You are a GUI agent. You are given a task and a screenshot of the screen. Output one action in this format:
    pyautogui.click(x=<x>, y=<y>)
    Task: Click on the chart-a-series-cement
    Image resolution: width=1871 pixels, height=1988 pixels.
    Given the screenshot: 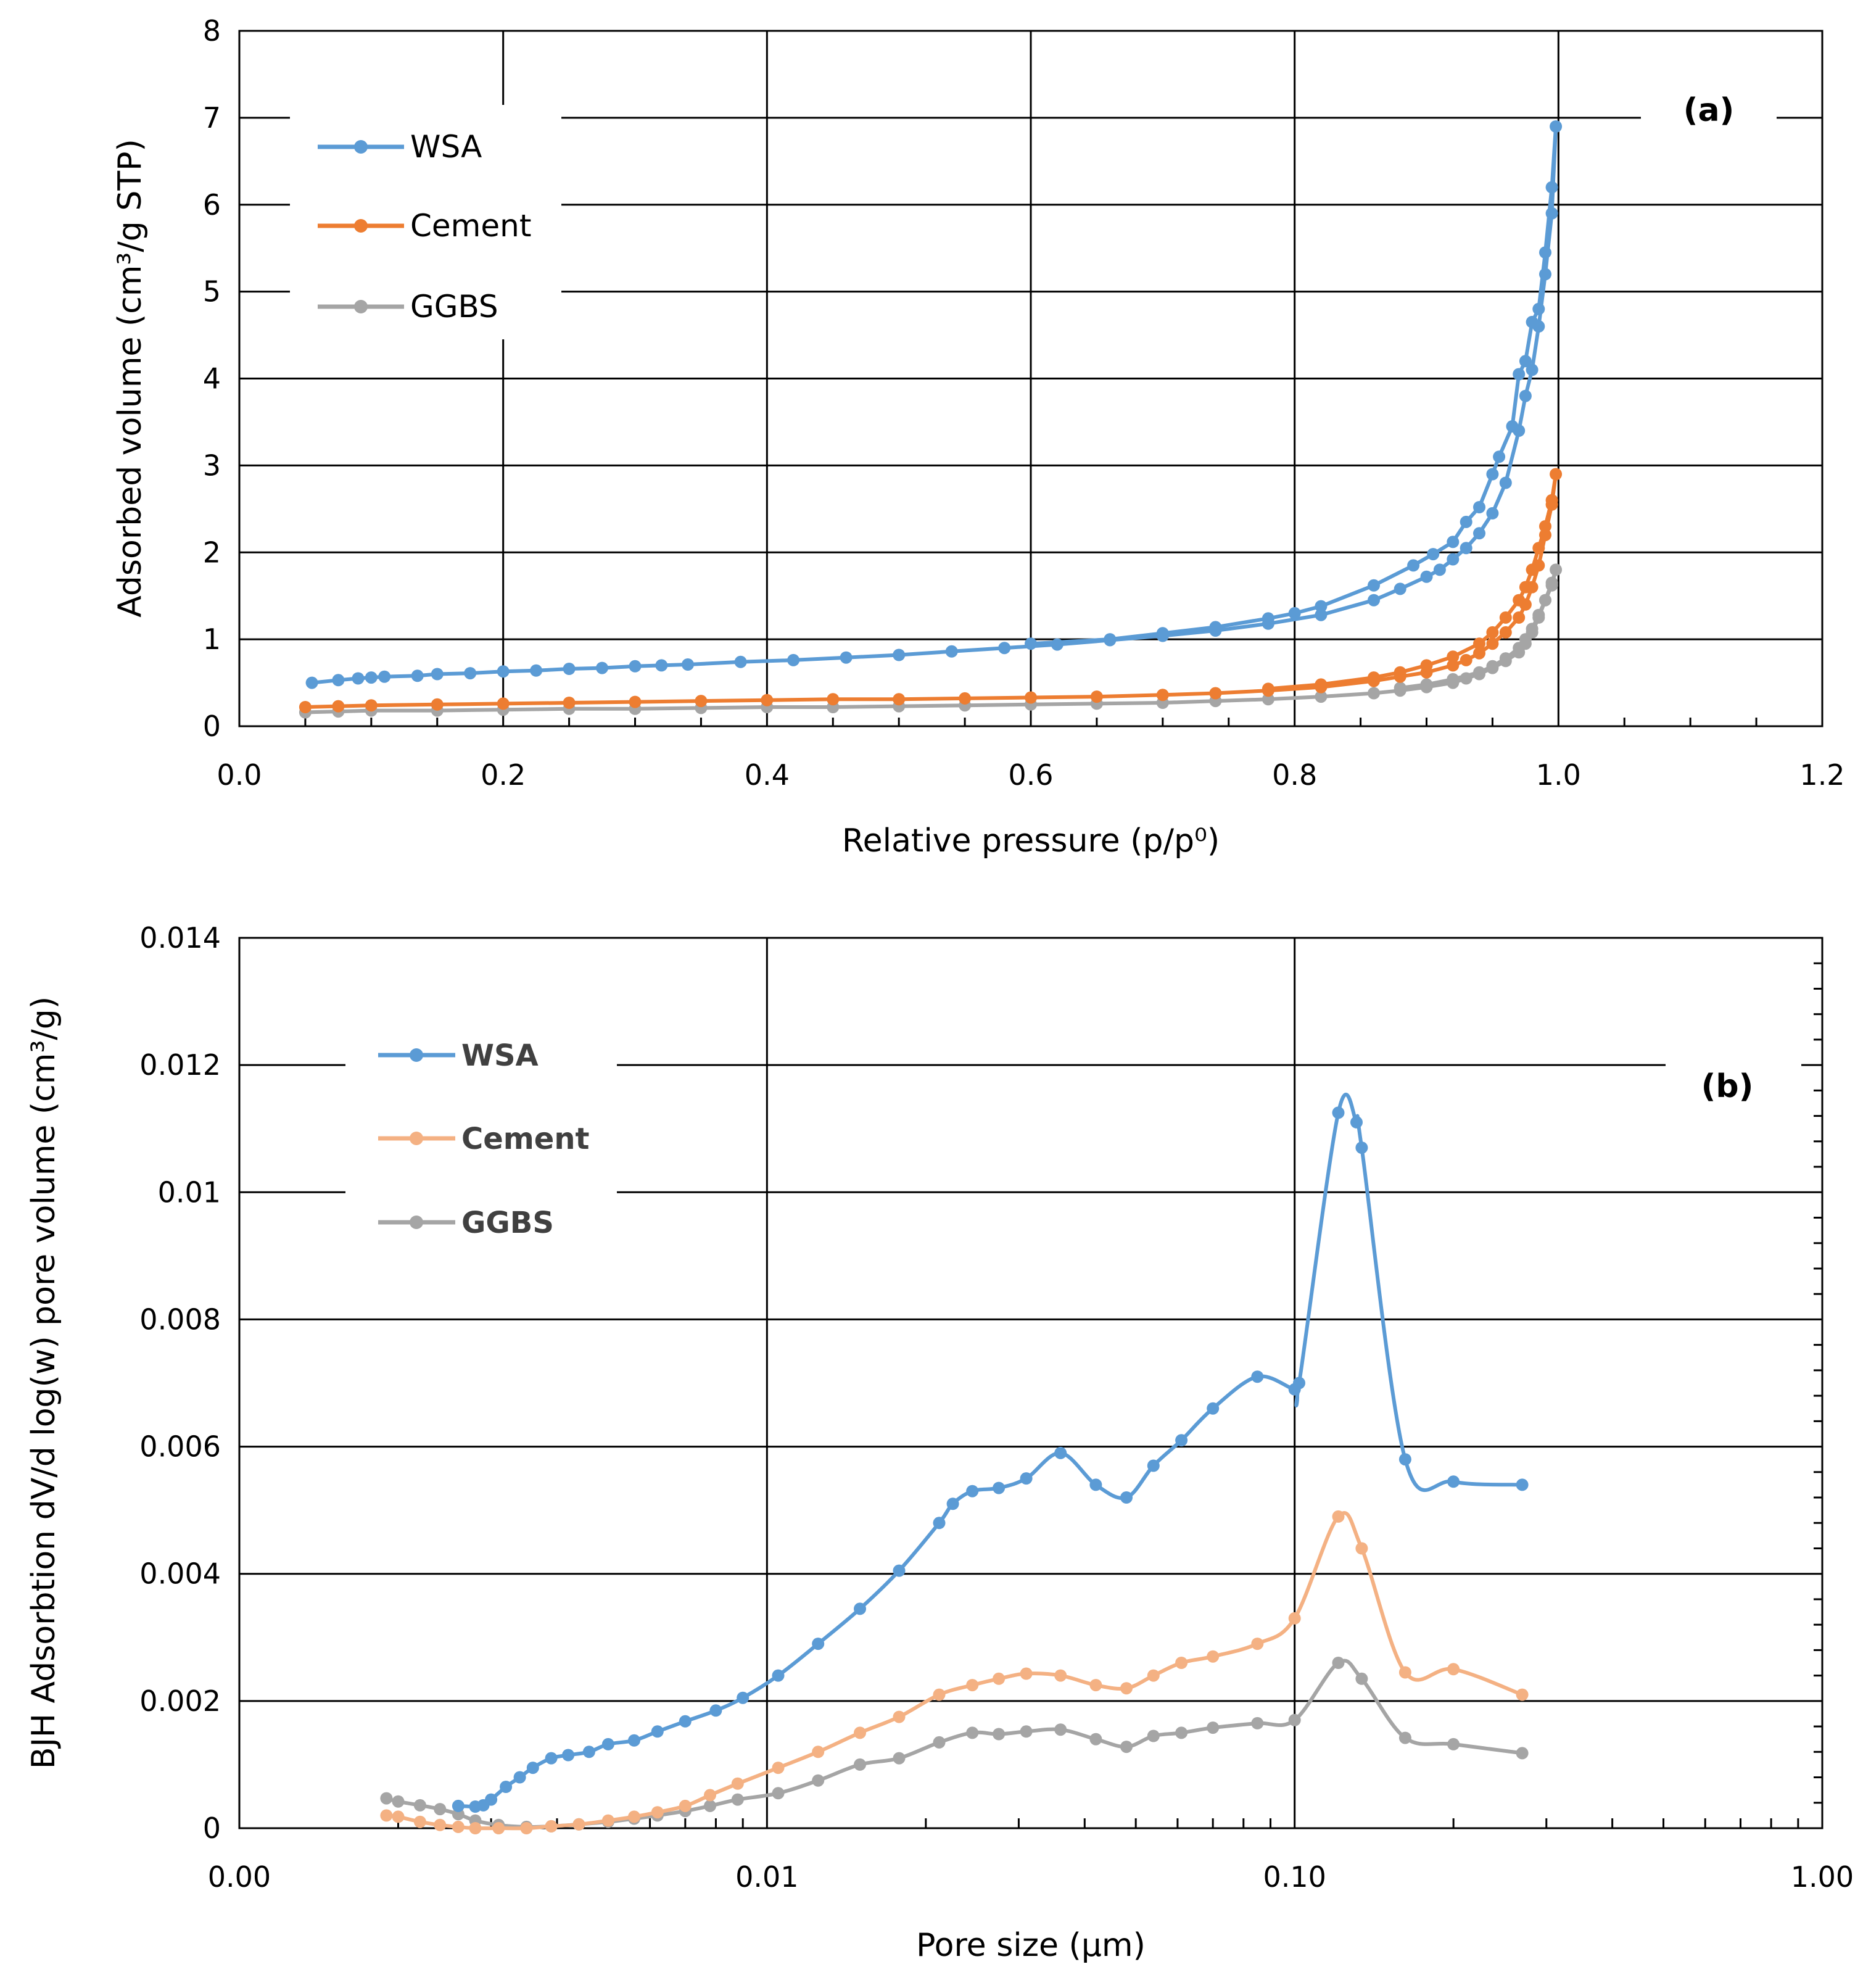 What is the action you would take?
    pyautogui.click(x=931, y=590)
    